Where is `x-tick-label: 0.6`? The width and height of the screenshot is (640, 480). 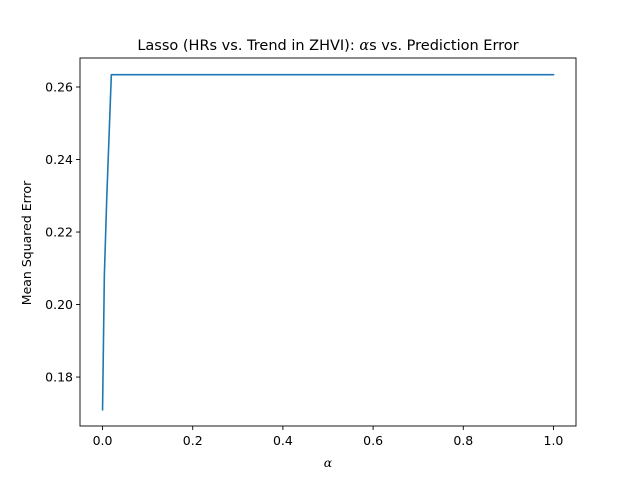
x-tick-label: 0.6 is located at coordinates (373, 440).